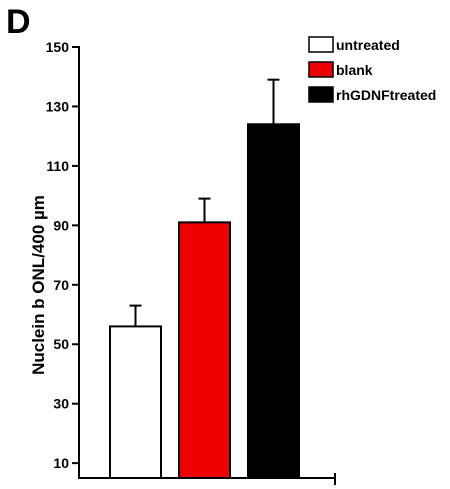 Image resolution: width=450 pixels, height=489 pixels. Describe the element at coordinates (61, 344) in the screenshot. I see `y-tick-label: 50` at that location.